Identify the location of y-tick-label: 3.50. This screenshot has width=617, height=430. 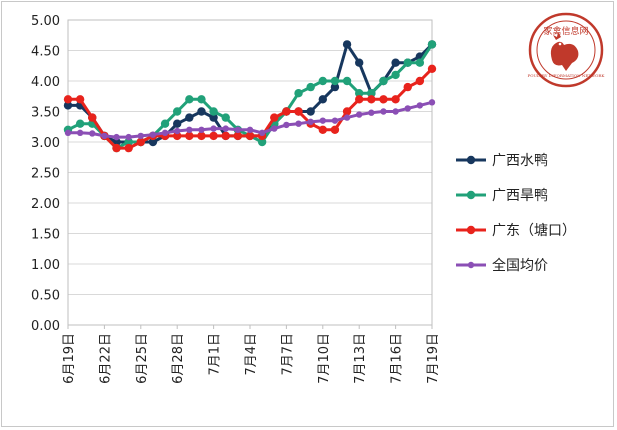
(45, 113).